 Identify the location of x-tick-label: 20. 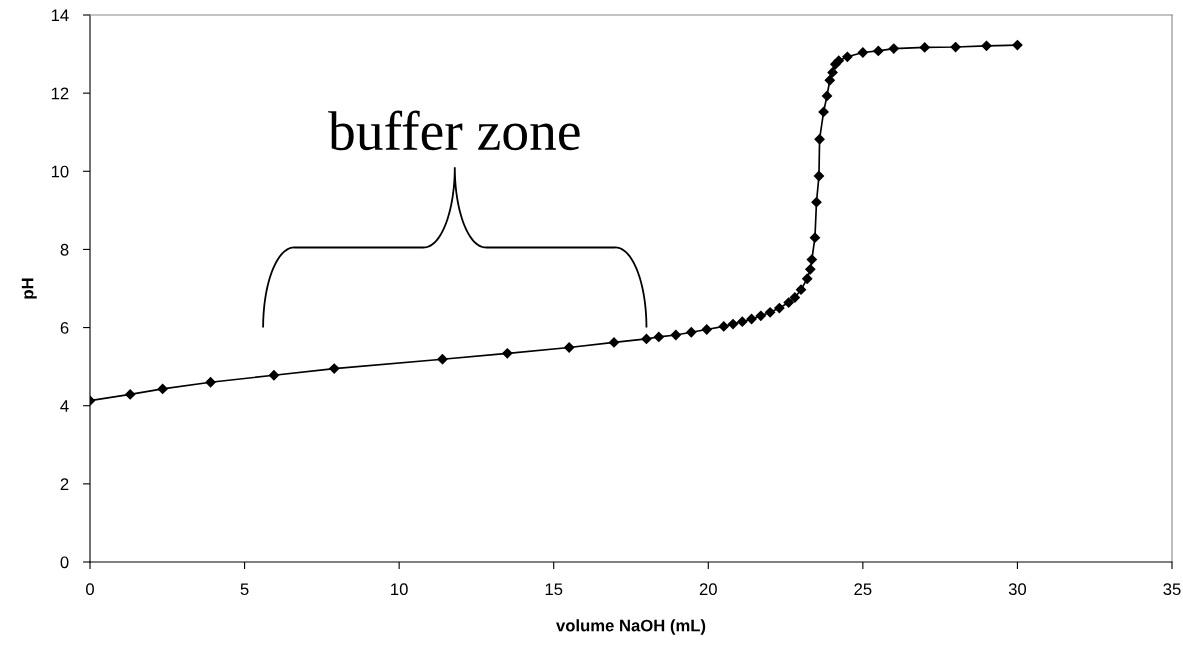
(708, 589).